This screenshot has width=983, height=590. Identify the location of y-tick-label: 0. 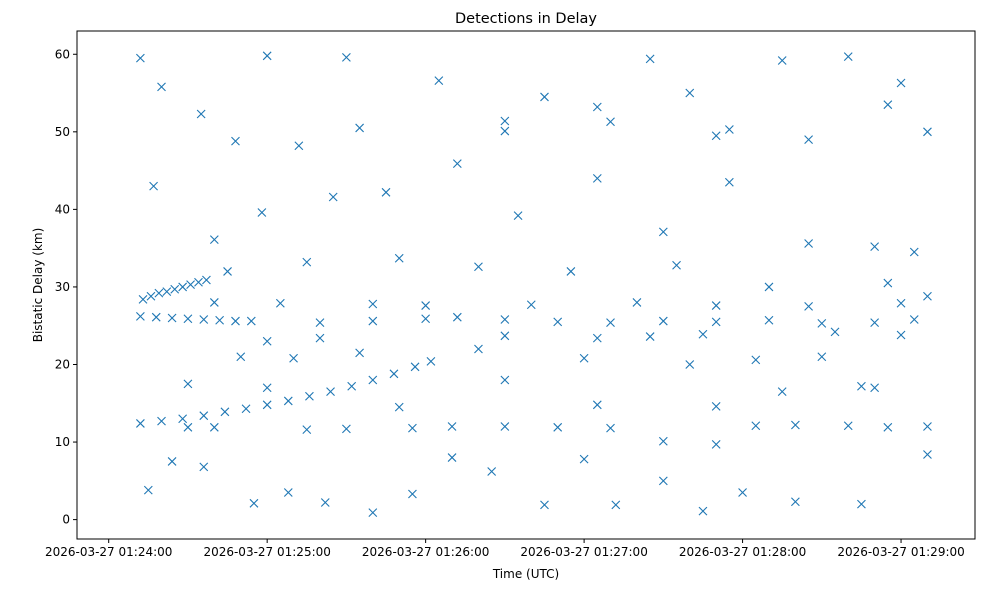
(66, 520).